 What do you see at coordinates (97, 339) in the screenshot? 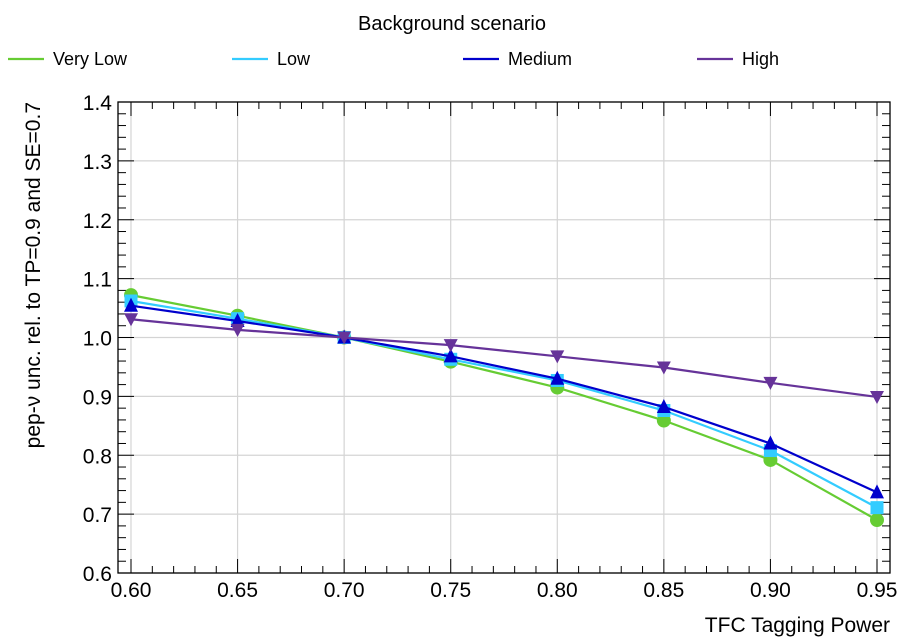
I see `y-tick-label: 1.0` at bounding box center [97, 339].